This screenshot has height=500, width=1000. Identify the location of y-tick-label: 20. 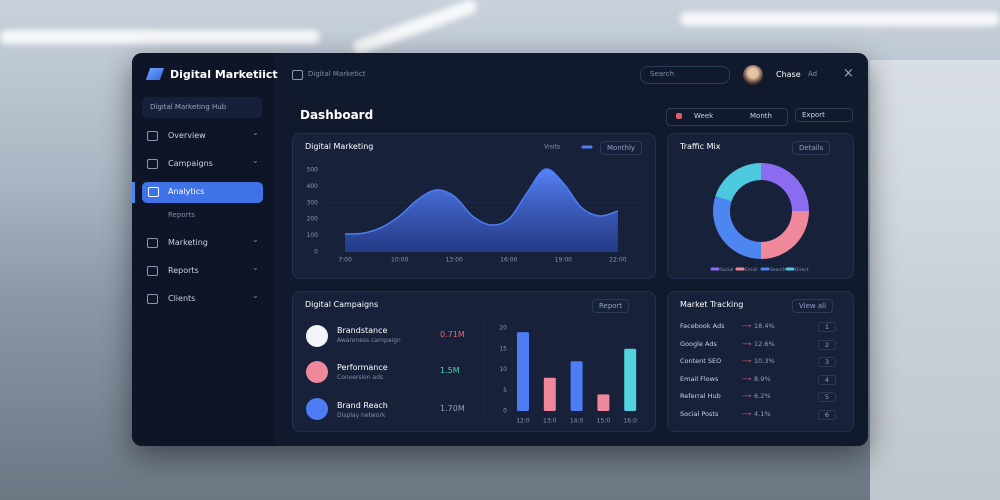
(503, 328).